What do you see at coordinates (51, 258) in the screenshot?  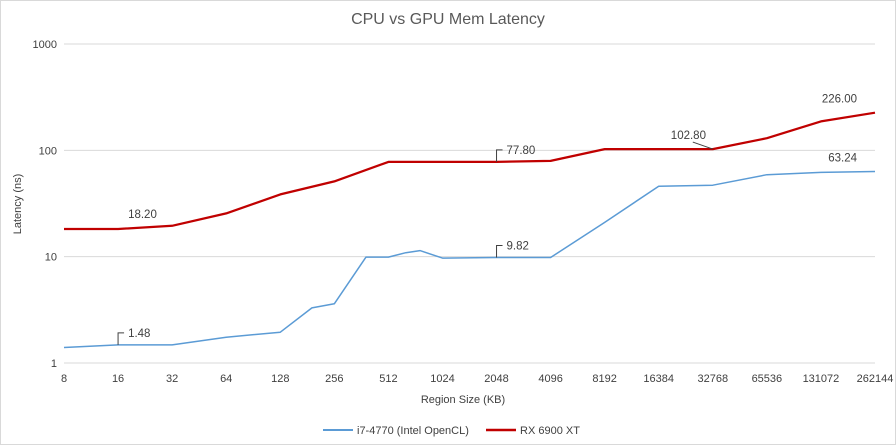 I see `y-tick-label: 10` at bounding box center [51, 258].